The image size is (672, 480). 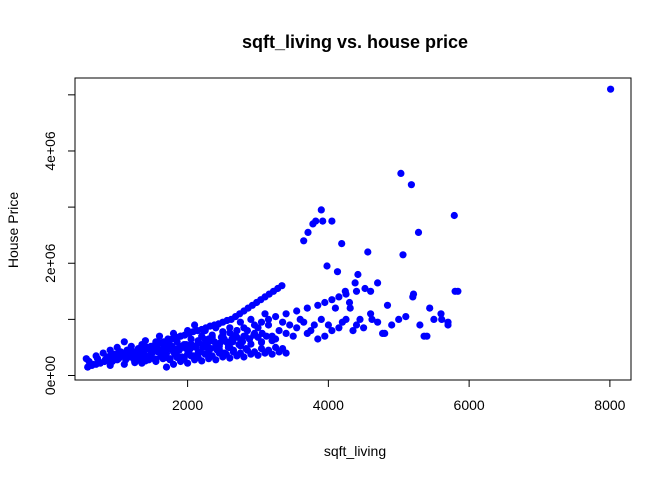 What do you see at coordinates (399, 396) in the screenshot?
I see `x-axis: 2000 4000 6000 8000` at bounding box center [399, 396].